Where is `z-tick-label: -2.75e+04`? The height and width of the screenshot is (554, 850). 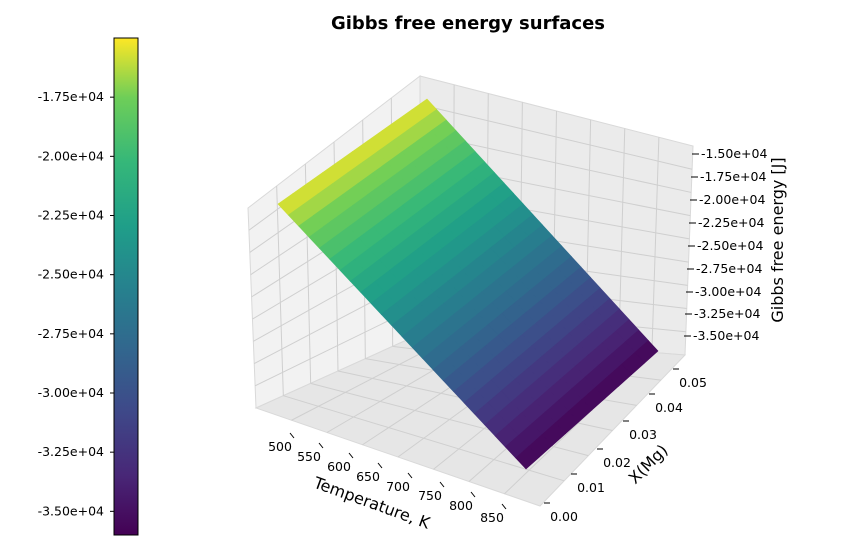 z-tick-label: -2.75e+04 is located at coordinates (729, 268).